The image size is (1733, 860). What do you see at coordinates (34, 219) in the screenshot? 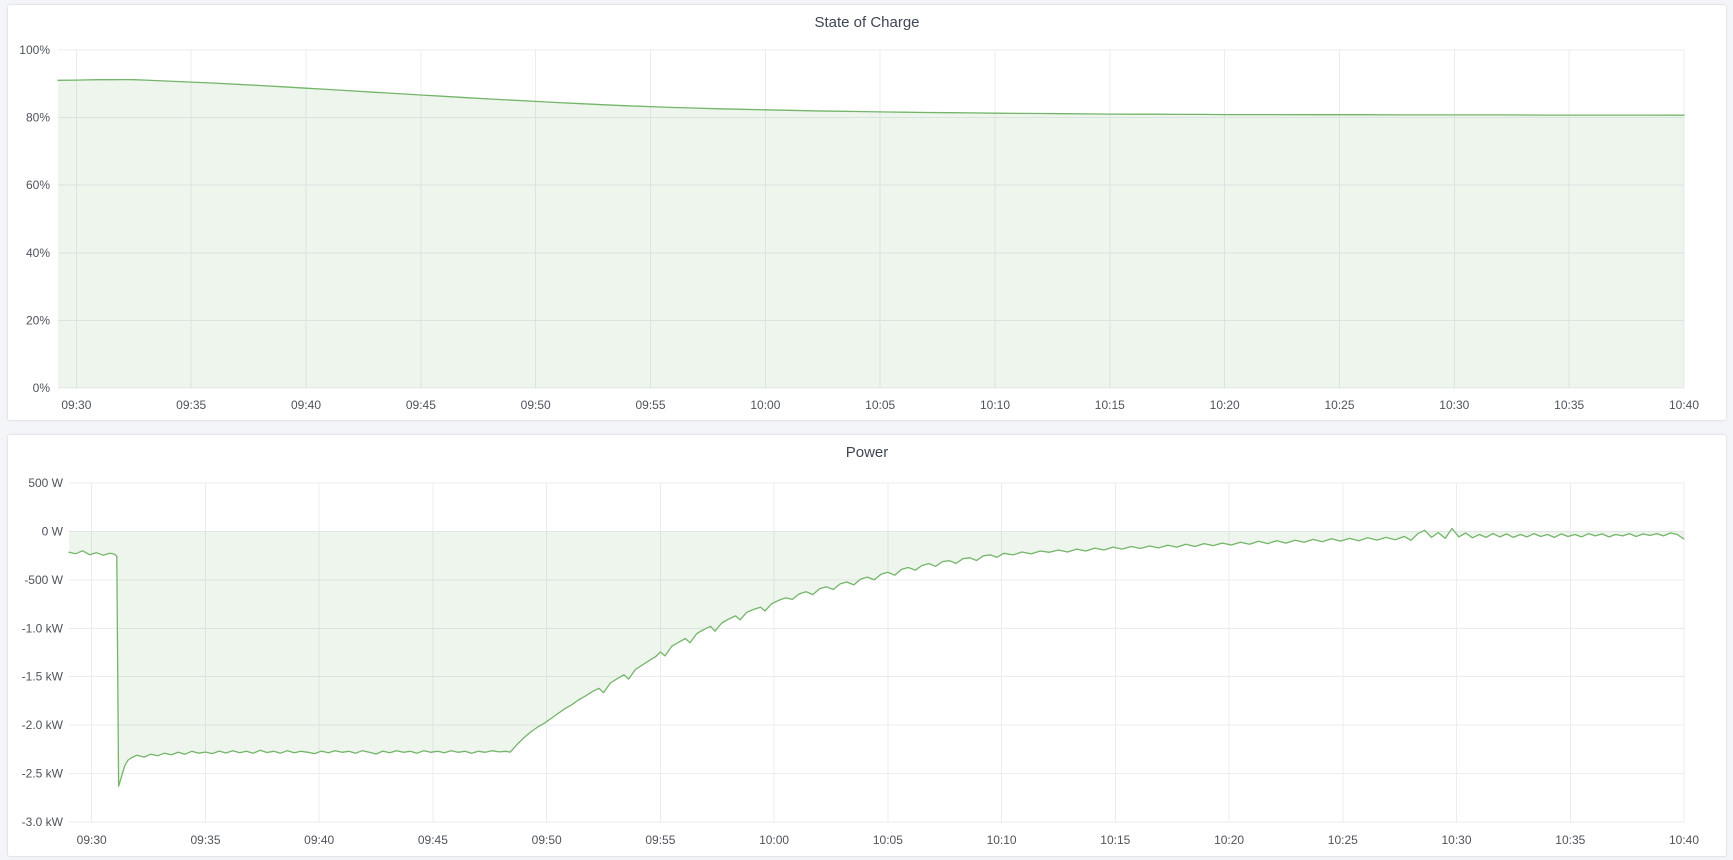
I see `y-axis-tick-labels: 100% 80% 60% 40% 20% 0%` at bounding box center [34, 219].